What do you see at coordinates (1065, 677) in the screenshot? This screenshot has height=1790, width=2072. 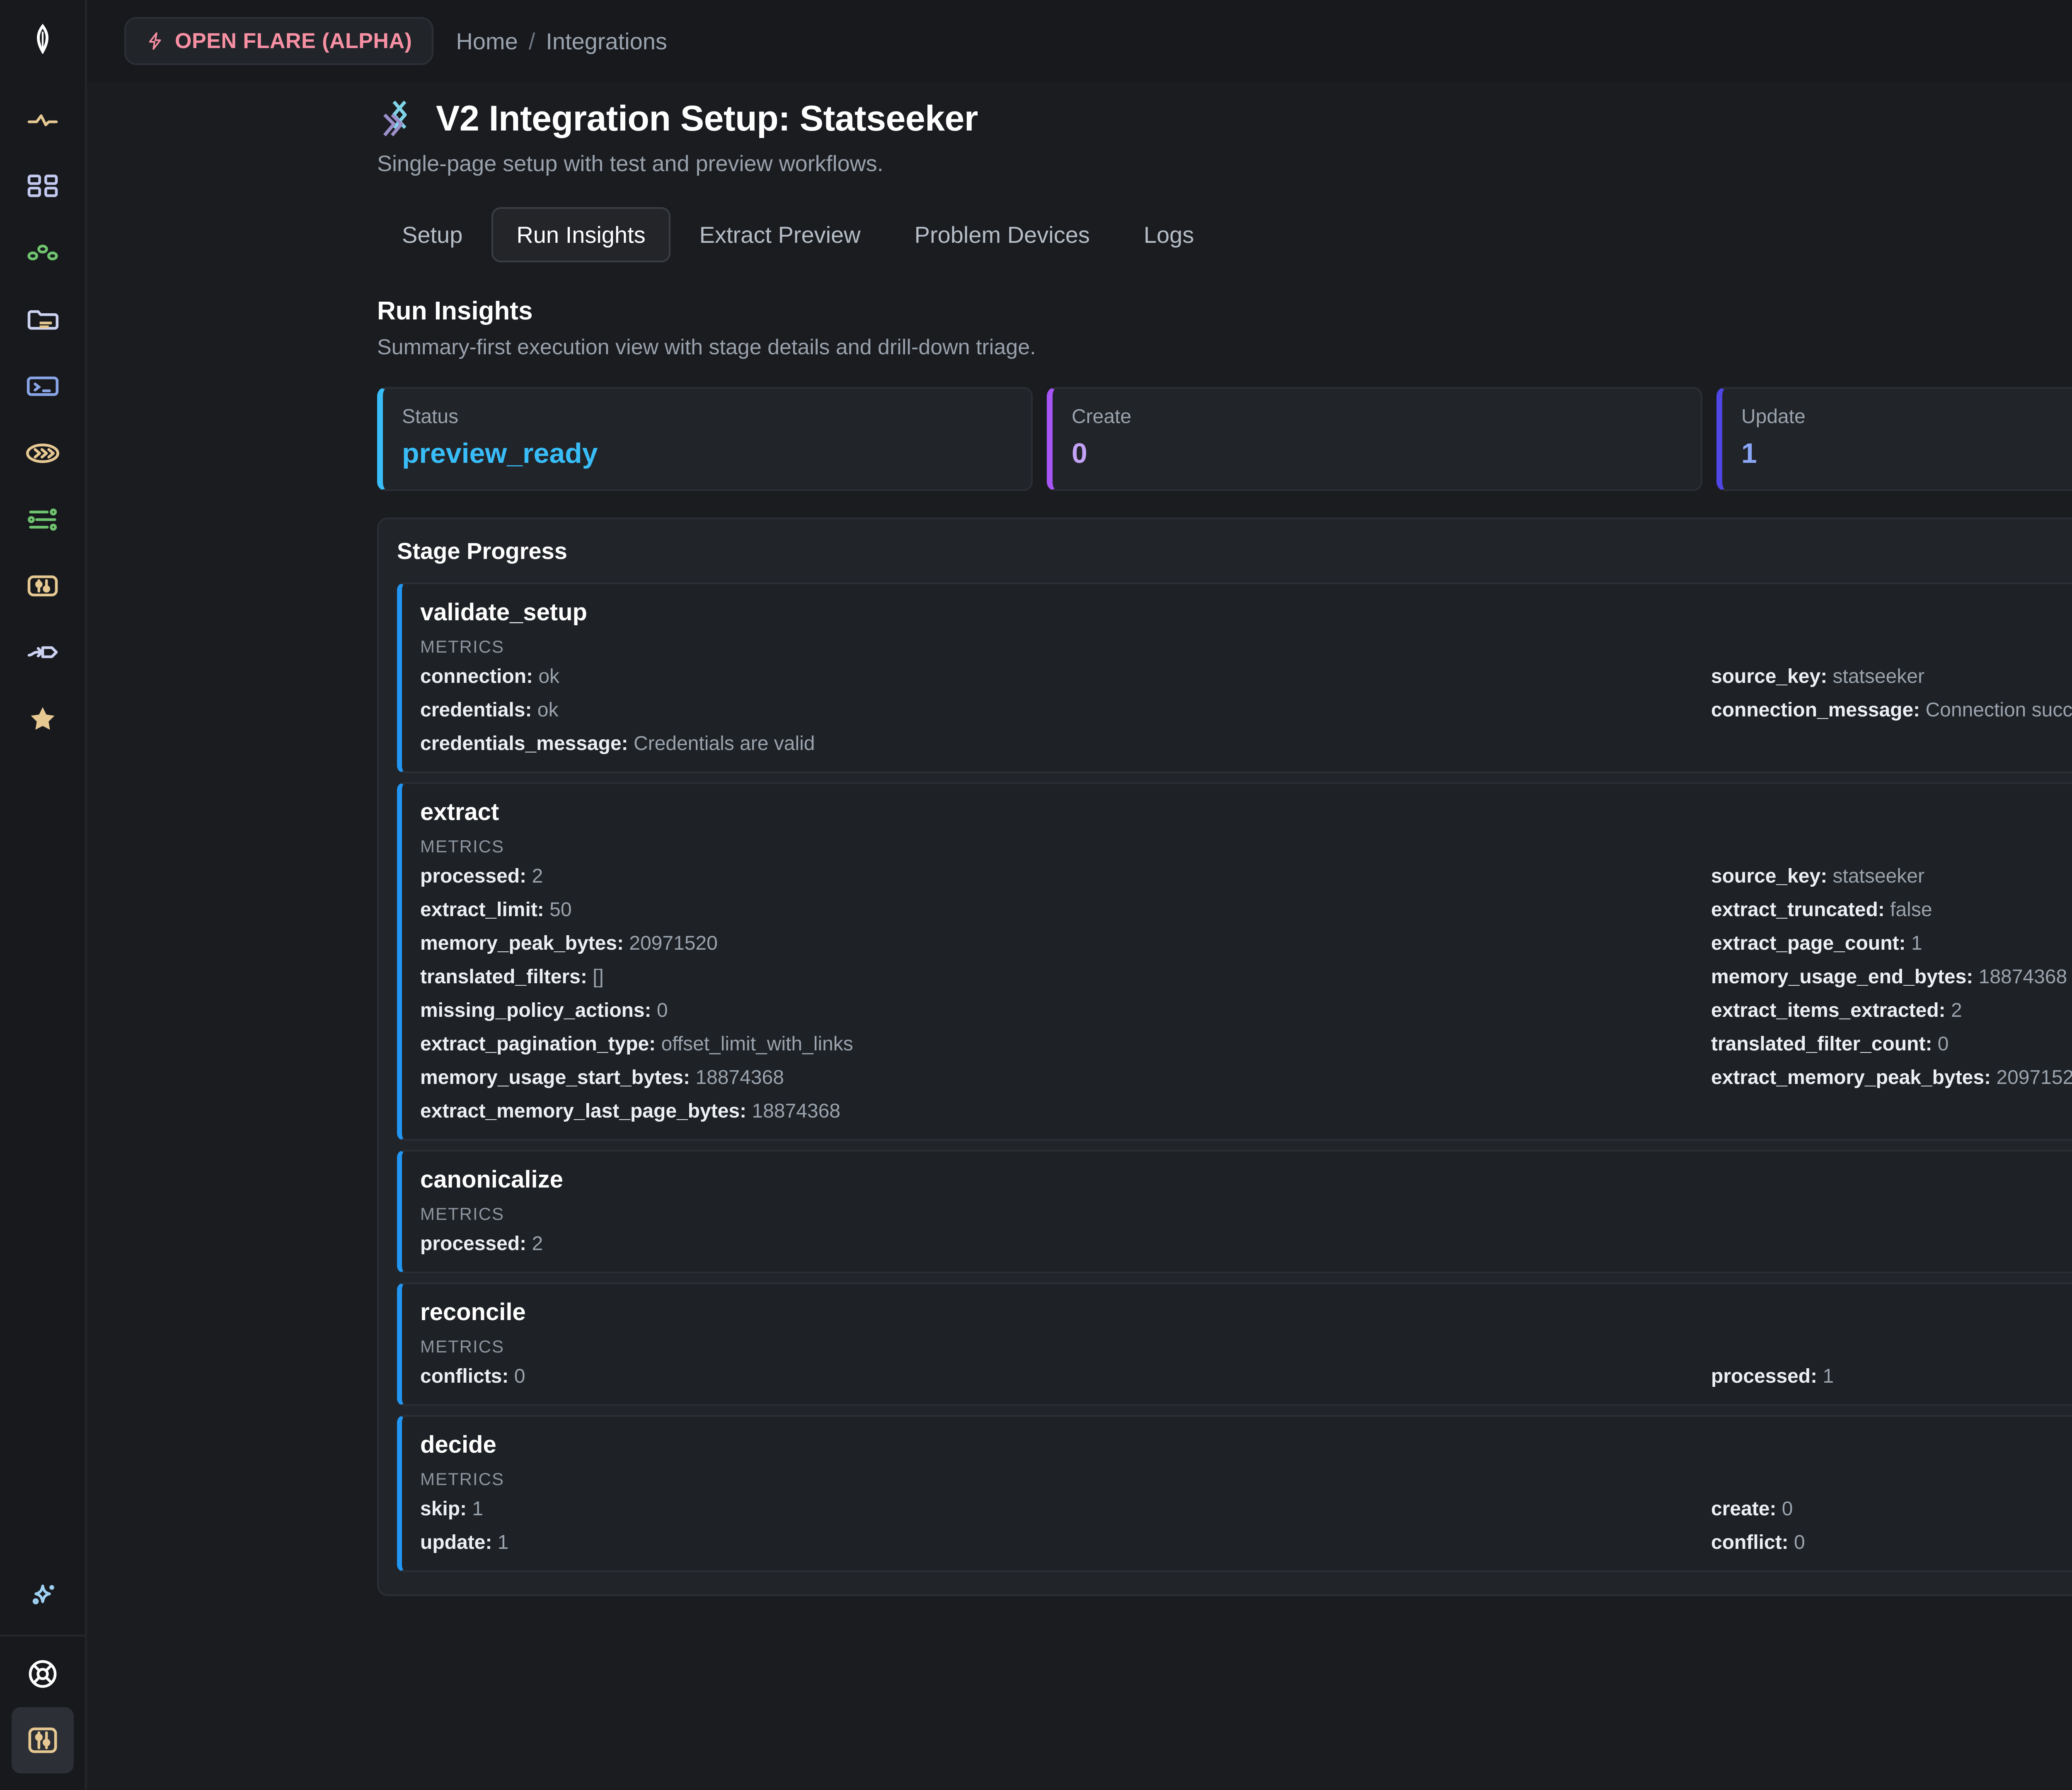 I see `metric-row: connection: ok` at bounding box center [1065, 677].